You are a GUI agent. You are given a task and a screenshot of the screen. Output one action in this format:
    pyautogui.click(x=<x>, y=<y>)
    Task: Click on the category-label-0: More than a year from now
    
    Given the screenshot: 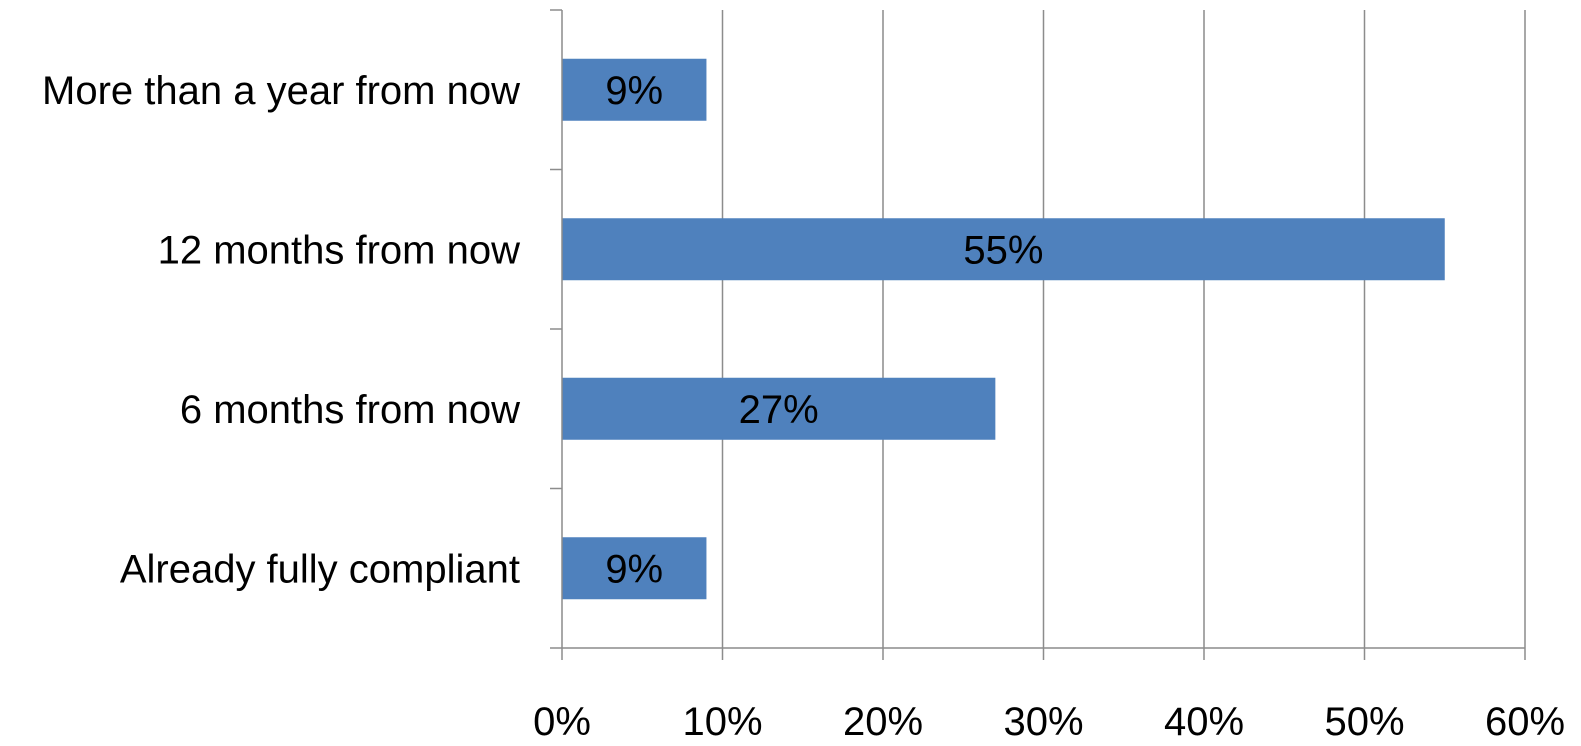 What is the action you would take?
    pyautogui.click(x=281, y=91)
    